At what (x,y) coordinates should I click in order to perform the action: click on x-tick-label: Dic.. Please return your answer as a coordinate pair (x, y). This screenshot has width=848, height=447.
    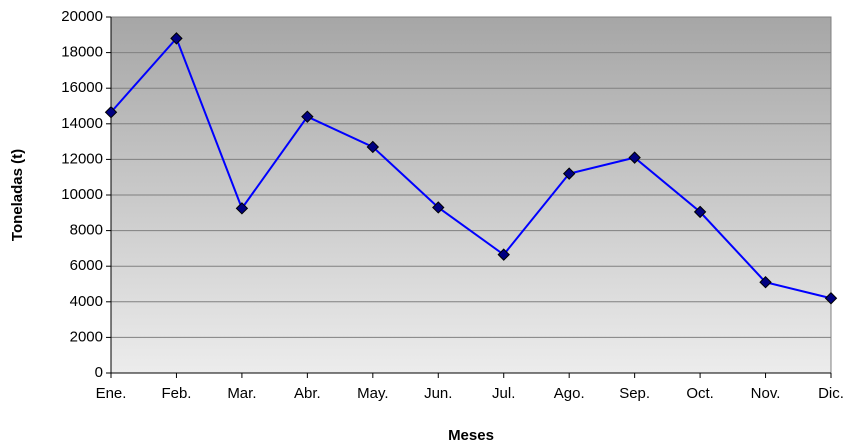
    Looking at the image, I should click on (831, 393).